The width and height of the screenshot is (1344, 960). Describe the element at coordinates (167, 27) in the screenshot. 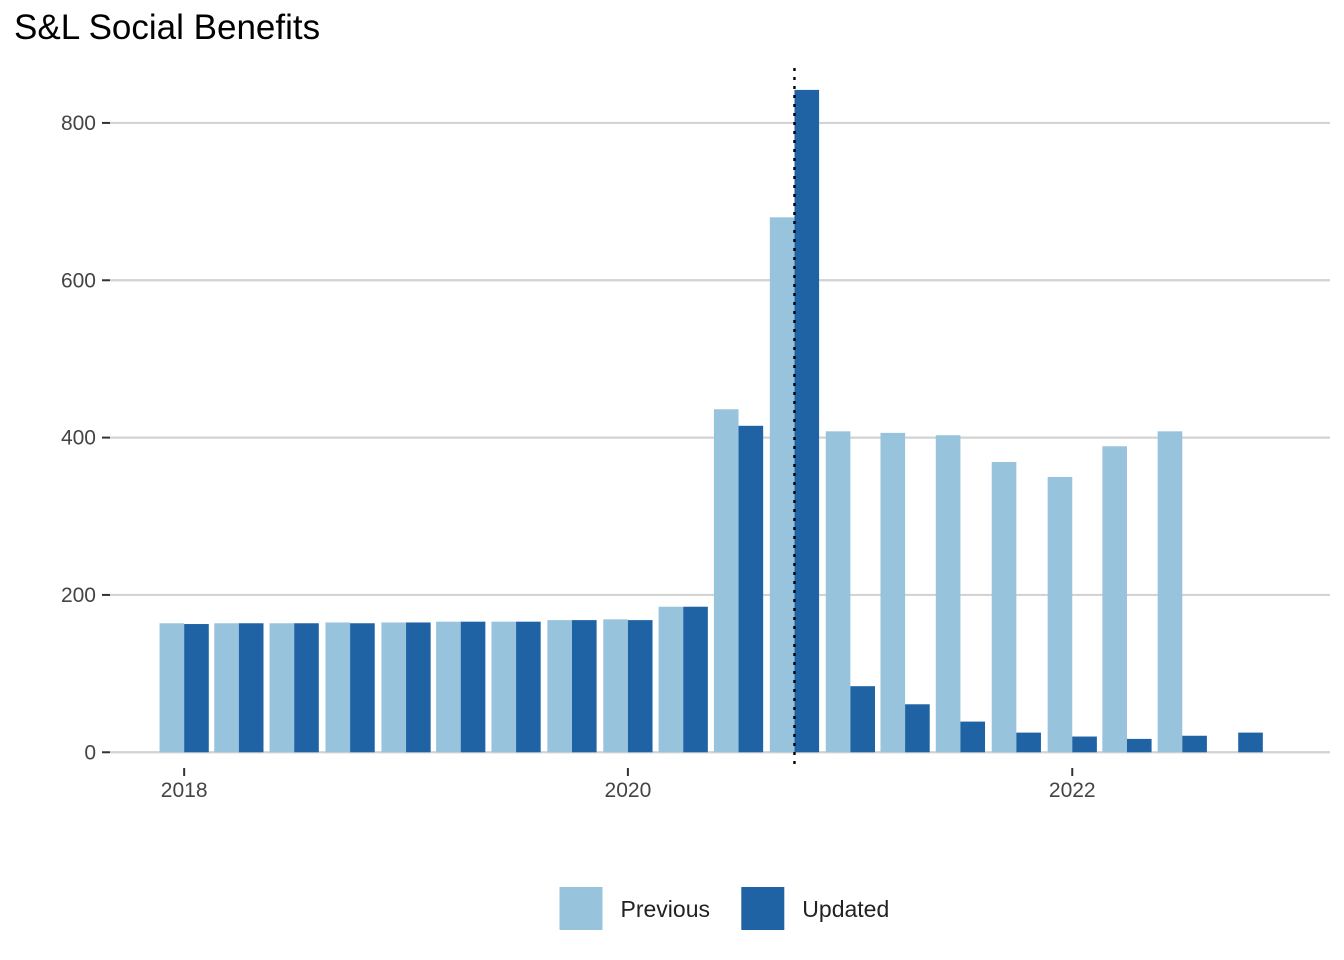

I see `chart-title: S&L Social Benefits` at that location.